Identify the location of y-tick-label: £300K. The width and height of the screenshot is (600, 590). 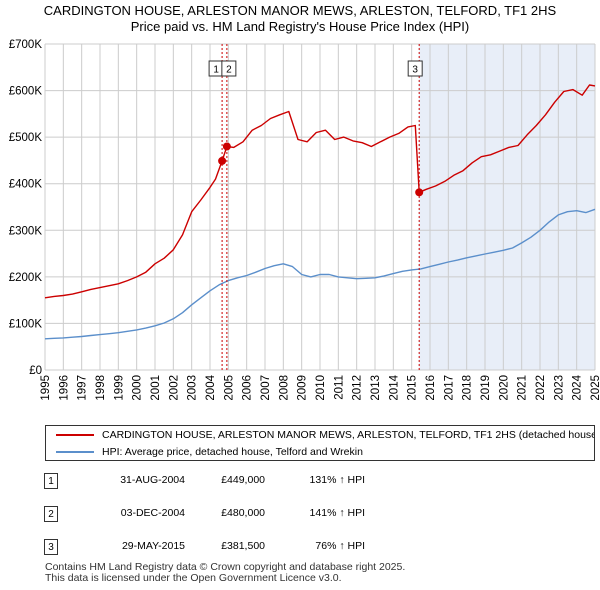
(26, 231).